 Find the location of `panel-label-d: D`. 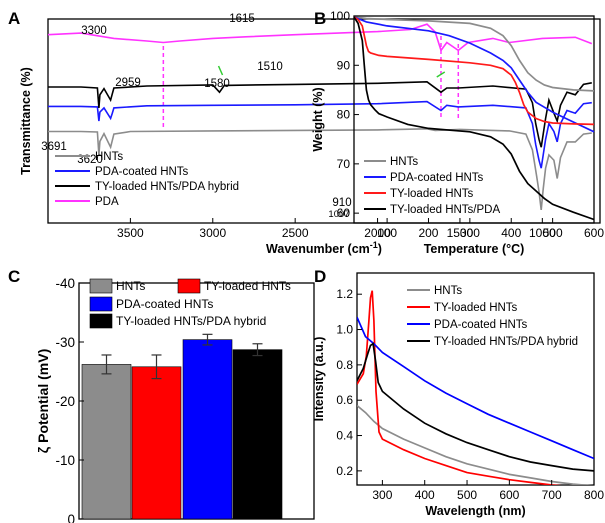

panel-label-d: D is located at coordinates (320, 276).